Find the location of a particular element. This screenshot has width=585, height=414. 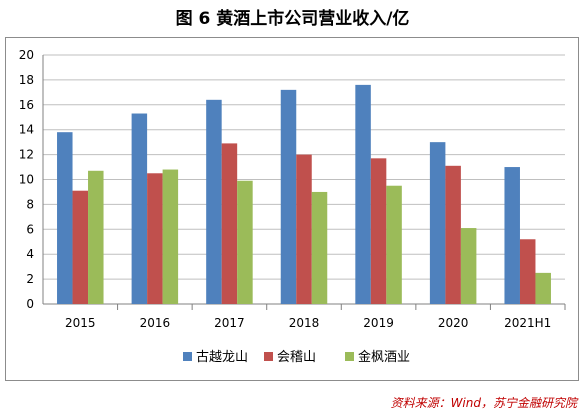

x-tick-label: 2018 is located at coordinates (304, 323).